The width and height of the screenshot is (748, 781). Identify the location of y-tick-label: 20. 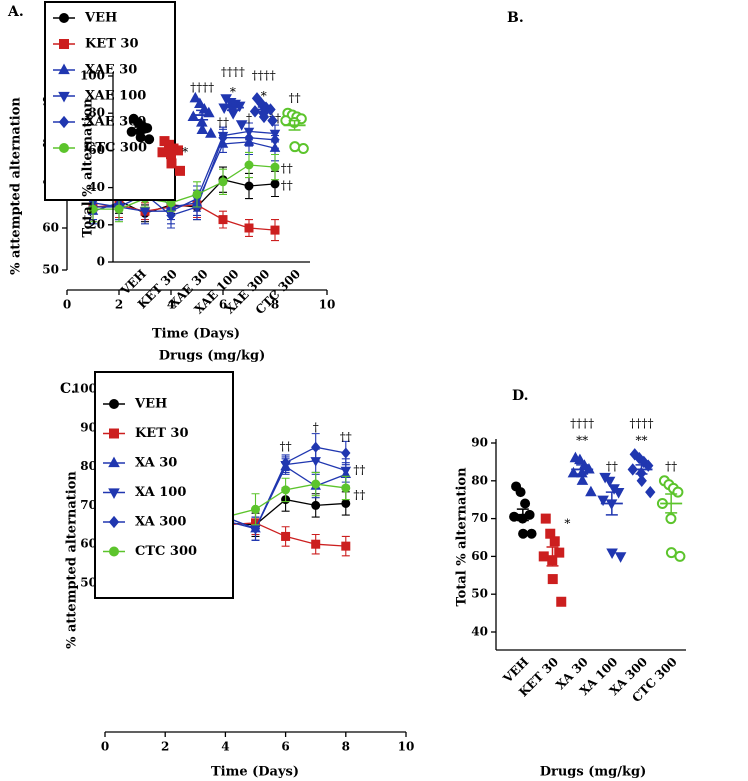
(96, 224).